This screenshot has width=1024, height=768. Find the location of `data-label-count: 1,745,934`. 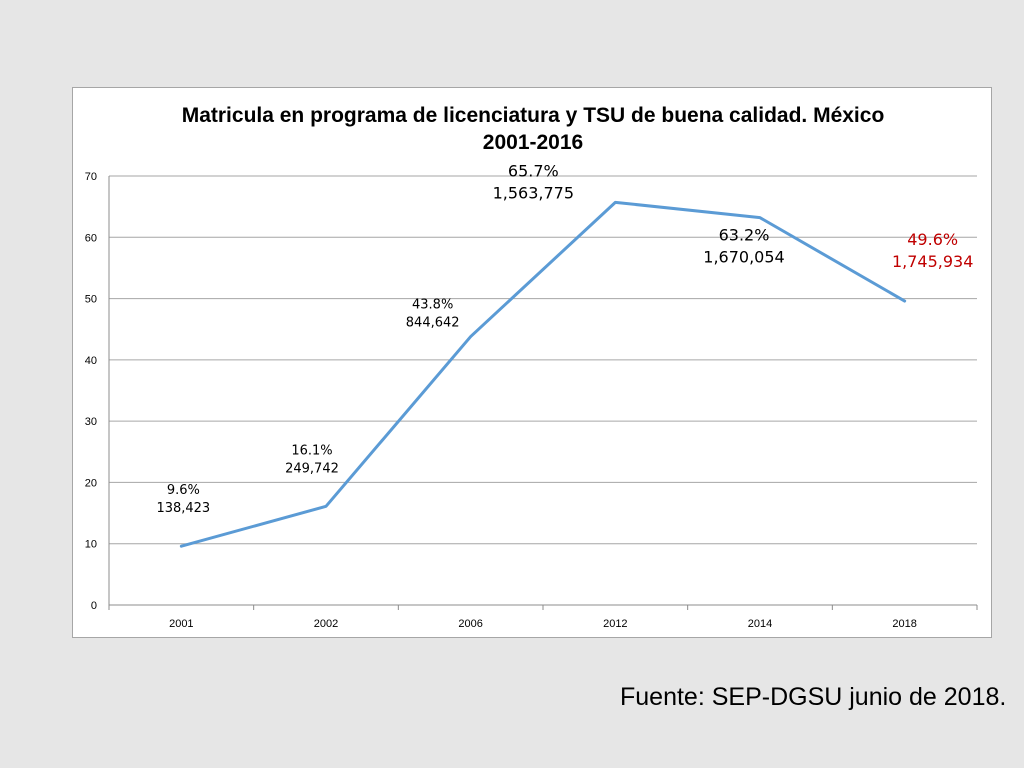

data-label-count: 1,745,934 is located at coordinates (932, 261).